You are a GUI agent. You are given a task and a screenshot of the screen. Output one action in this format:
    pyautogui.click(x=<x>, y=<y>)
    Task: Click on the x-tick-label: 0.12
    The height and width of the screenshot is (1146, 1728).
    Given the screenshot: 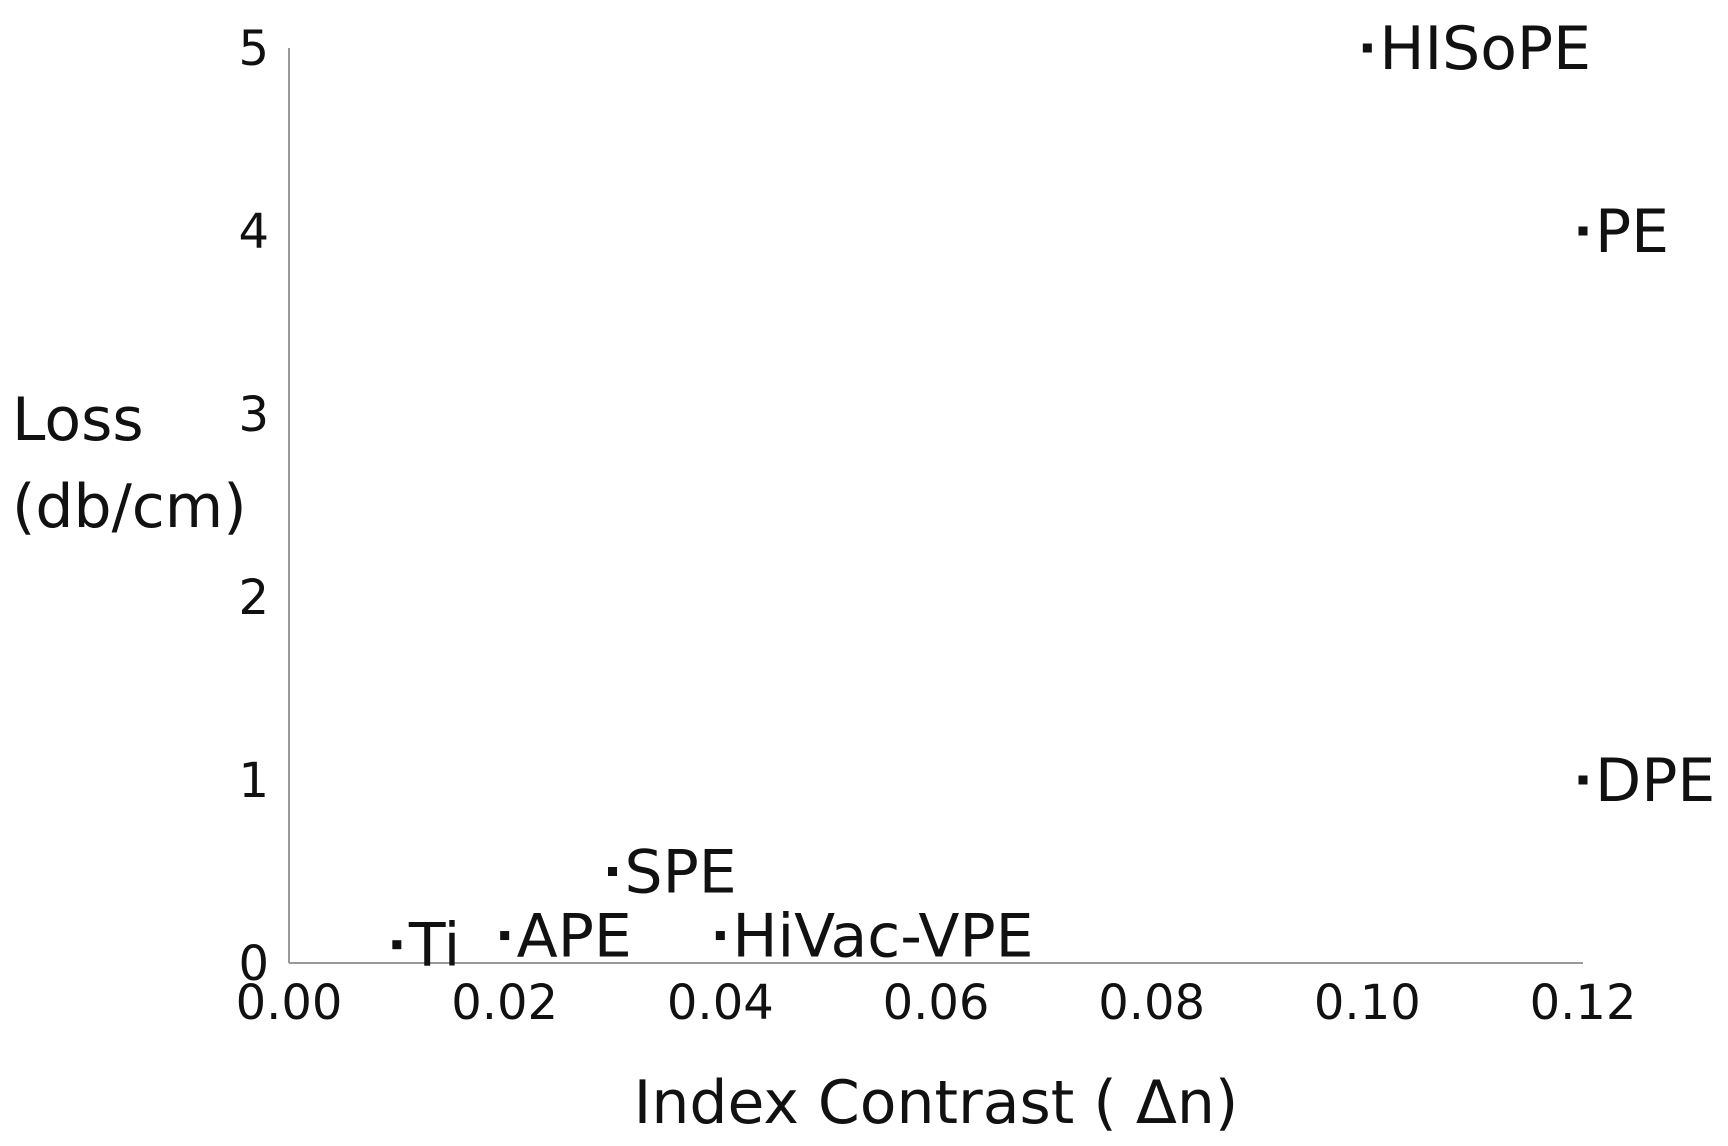 What is the action you would take?
    pyautogui.click(x=1583, y=1003)
    